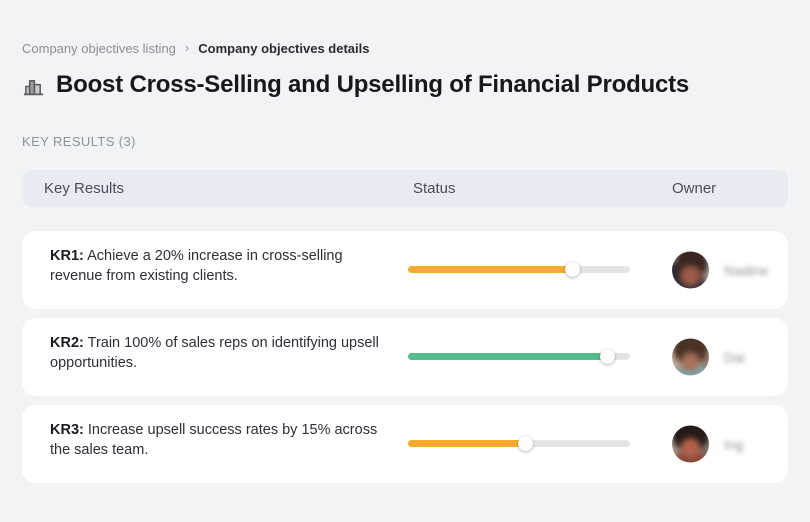 This screenshot has height=522, width=810. Describe the element at coordinates (734, 444) in the screenshot. I see `owner-name: Ing` at that location.